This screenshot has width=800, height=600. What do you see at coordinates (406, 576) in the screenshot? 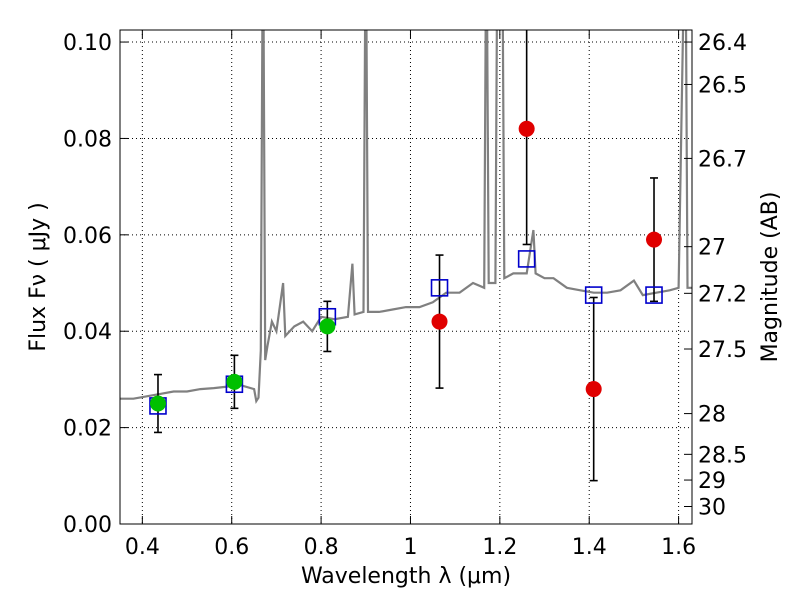
I see `x-axis-label: Wavelength λ (μm)` at bounding box center [406, 576].